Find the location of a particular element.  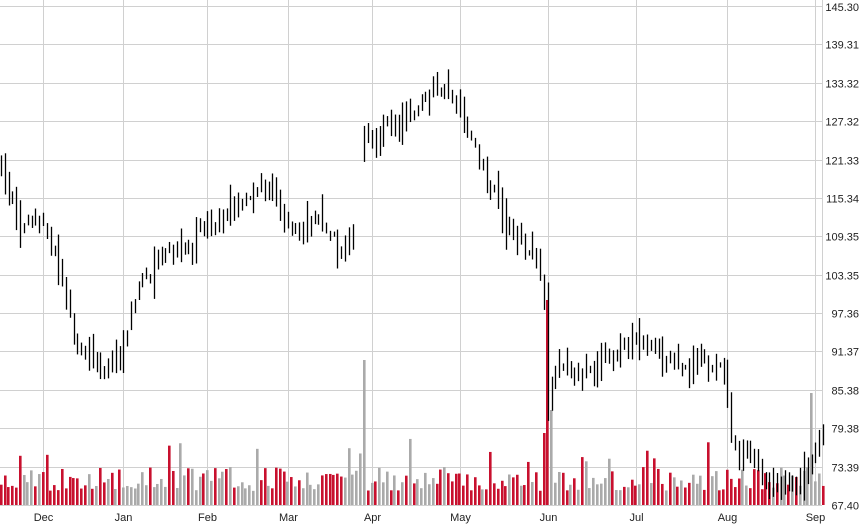

y-tick-label: 127.32 is located at coordinates (842, 123).